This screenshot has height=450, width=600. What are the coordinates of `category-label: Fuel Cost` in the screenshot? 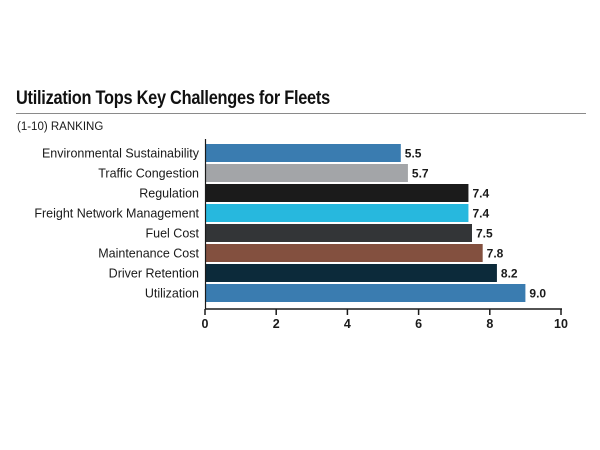 It's located at (173, 234).